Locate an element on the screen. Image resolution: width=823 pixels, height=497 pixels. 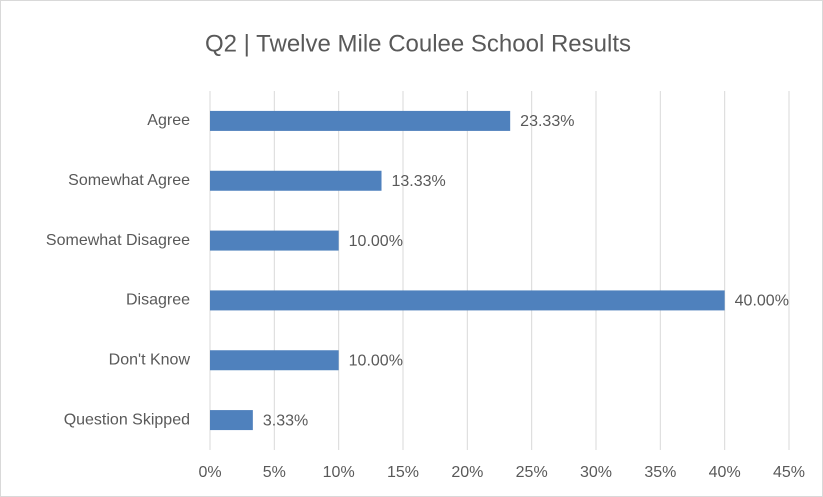
data-label: 23.33% is located at coordinates (547, 121).